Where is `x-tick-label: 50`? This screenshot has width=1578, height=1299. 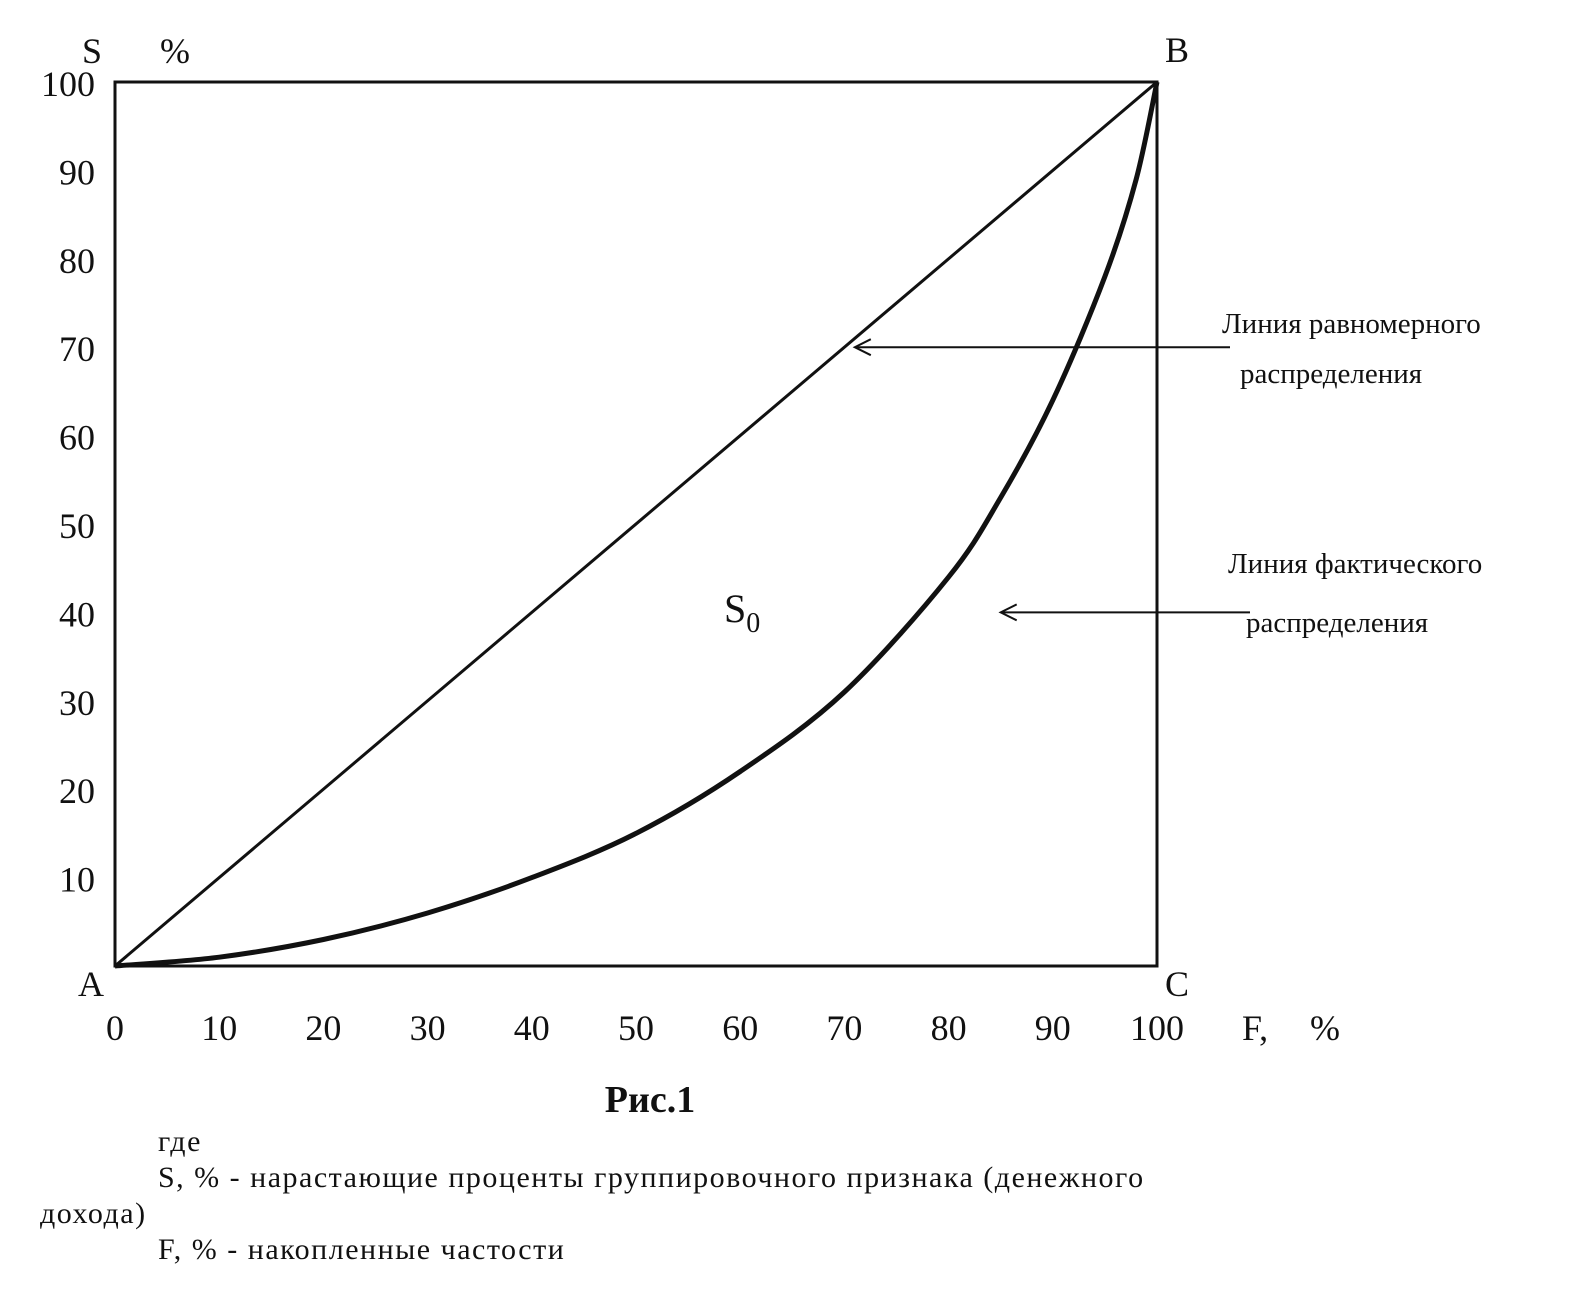 x-tick-label: 50 is located at coordinates (636, 1028).